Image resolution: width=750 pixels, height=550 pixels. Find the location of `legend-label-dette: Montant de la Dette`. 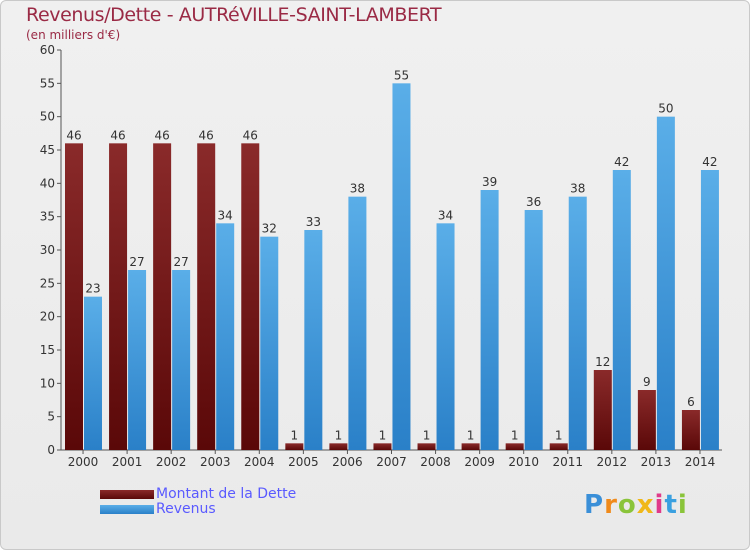

legend-label-dette: Montant de la Dette is located at coordinates (226, 494).